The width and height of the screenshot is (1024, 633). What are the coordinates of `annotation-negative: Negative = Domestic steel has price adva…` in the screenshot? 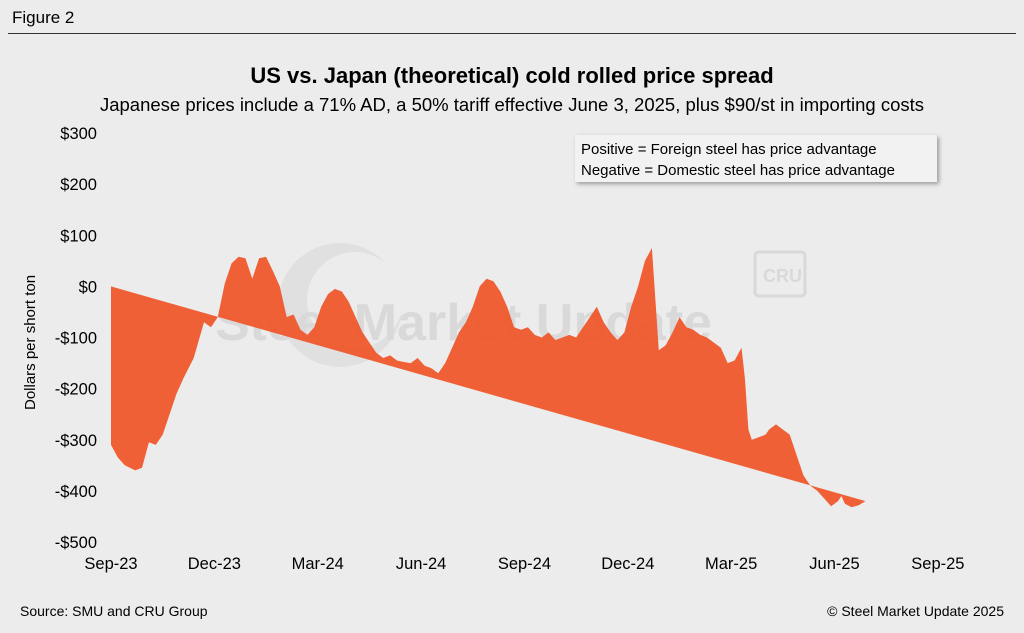 It's located at (738, 170).